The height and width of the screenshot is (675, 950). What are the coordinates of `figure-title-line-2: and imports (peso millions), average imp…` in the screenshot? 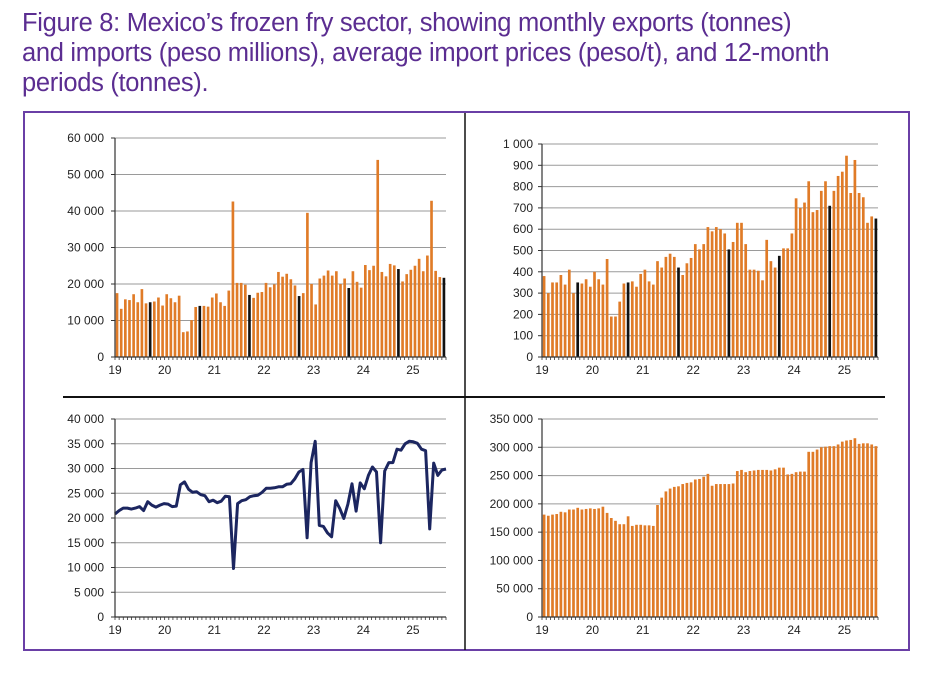 It's located at (426, 53).